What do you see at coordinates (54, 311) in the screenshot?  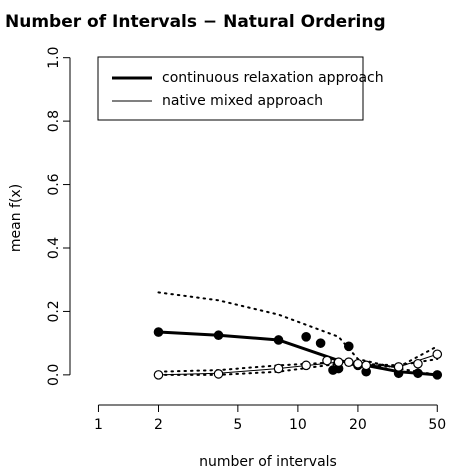 I see `y-tick-label: 0.2` at bounding box center [54, 311].